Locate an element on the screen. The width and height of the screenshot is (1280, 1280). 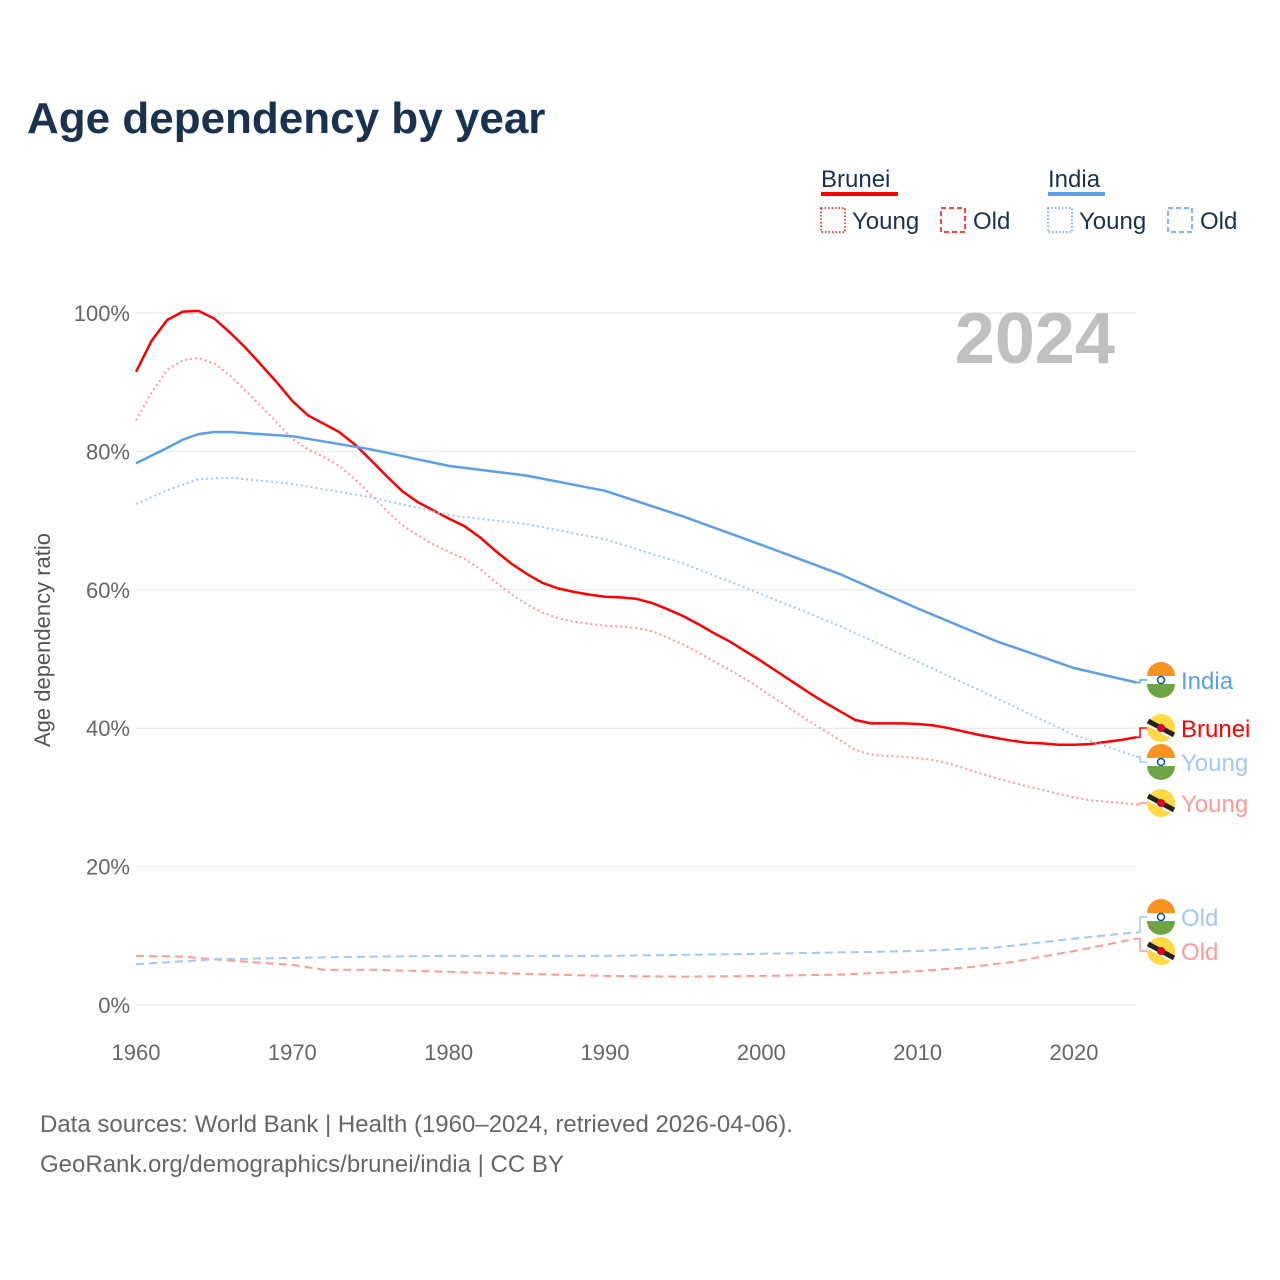
y-tick-label: 0% is located at coordinates (114, 1005).